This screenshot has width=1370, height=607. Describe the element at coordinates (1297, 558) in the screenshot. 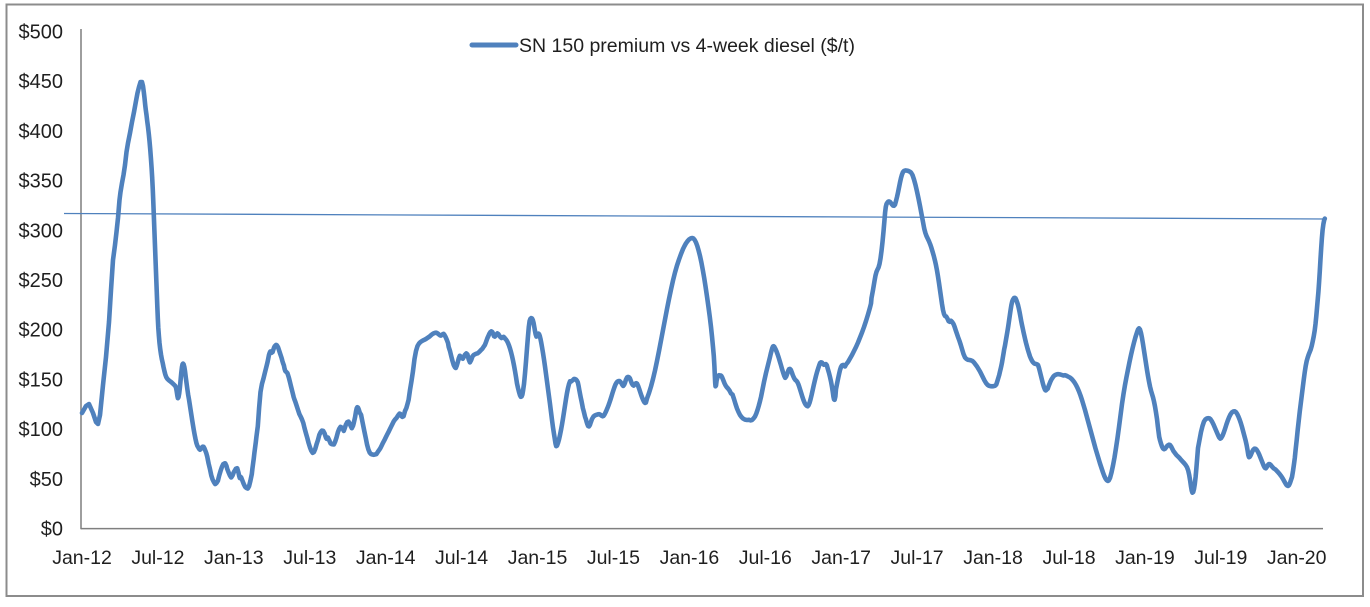

I see `svg-text: Jan-20` at that location.